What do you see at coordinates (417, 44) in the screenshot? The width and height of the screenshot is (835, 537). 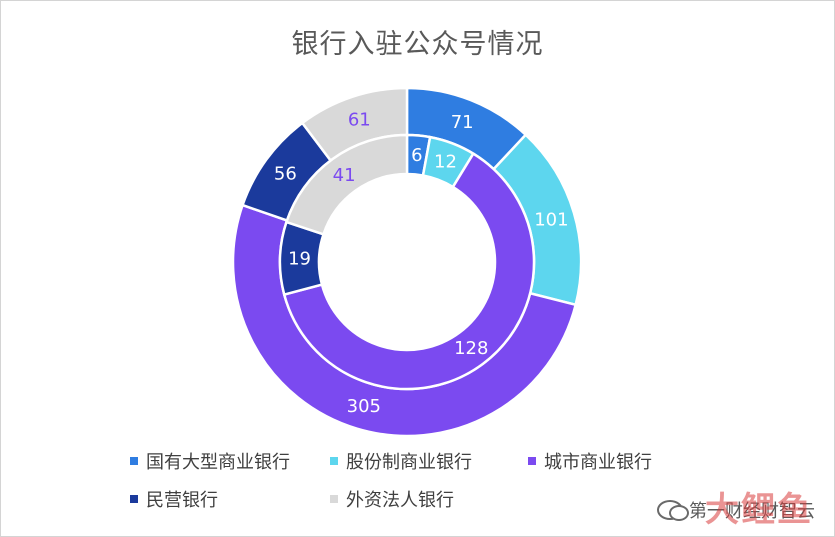 I see `chart-title: 银行入驻公众号情况` at bounding box center [417, 44].